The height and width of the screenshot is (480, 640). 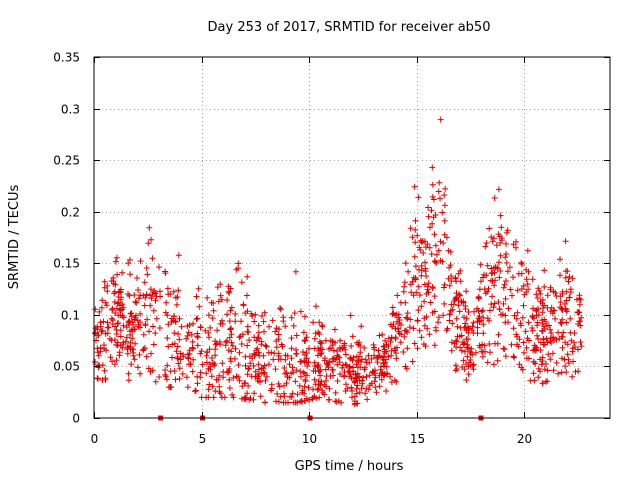 What do you see at coordinates (417, 439) in the screenshot?
I see `x-tick-label: 15` at bounding box center [417, 439].